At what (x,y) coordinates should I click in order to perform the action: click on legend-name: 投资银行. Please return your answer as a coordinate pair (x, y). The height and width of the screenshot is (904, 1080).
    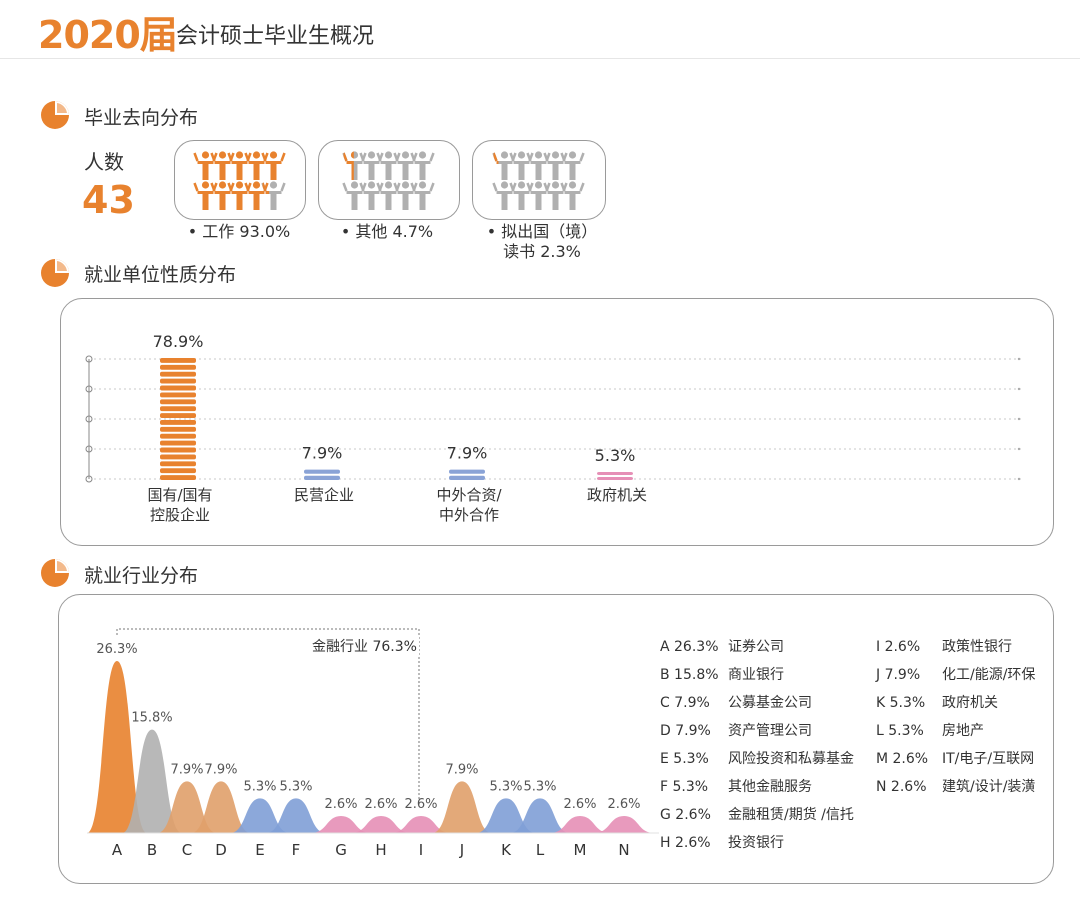
    Looking at the image, I should click on (756, 843).